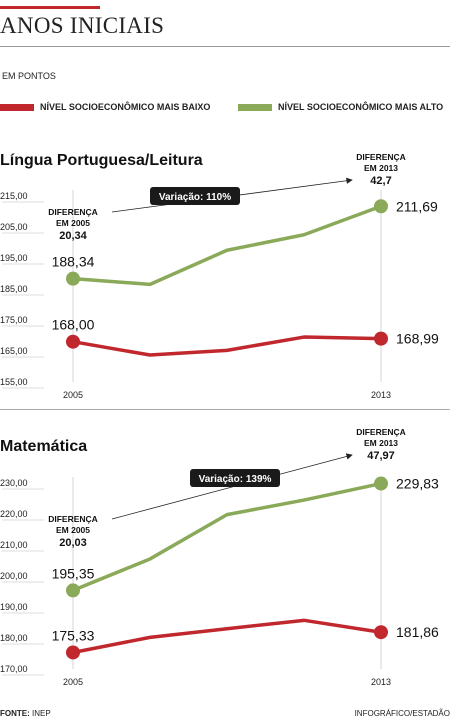 This screenshot has width=450, height=722. What do you see at coordinates (14, 483) in the screenshot?
I see `y-tick-label: 230,00` at bounding box center [14, 483].